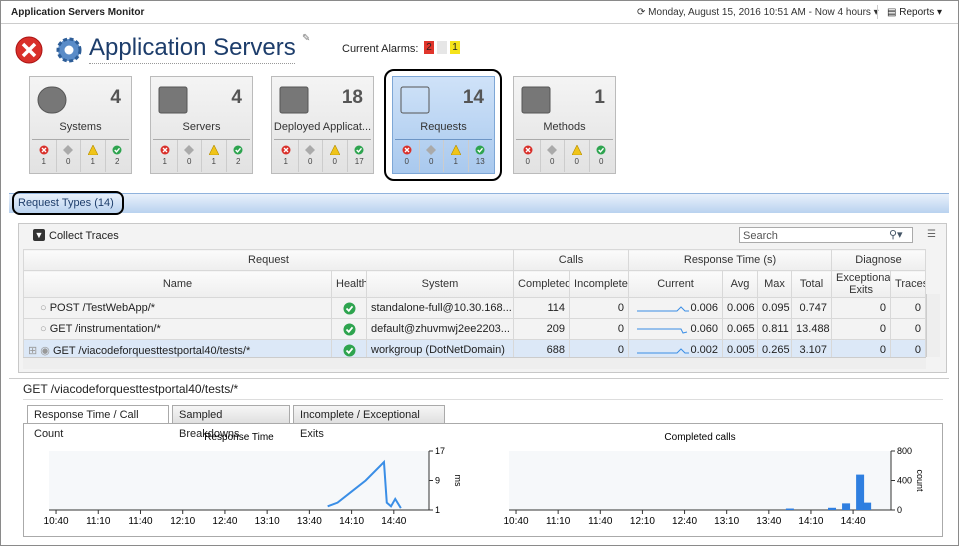 The height and width of the screenshot is (546, 959). What do you see at coordinates (899, 510) in the screenshot?
I see `y-tick-label: 0` at bounding box center [899, 510].